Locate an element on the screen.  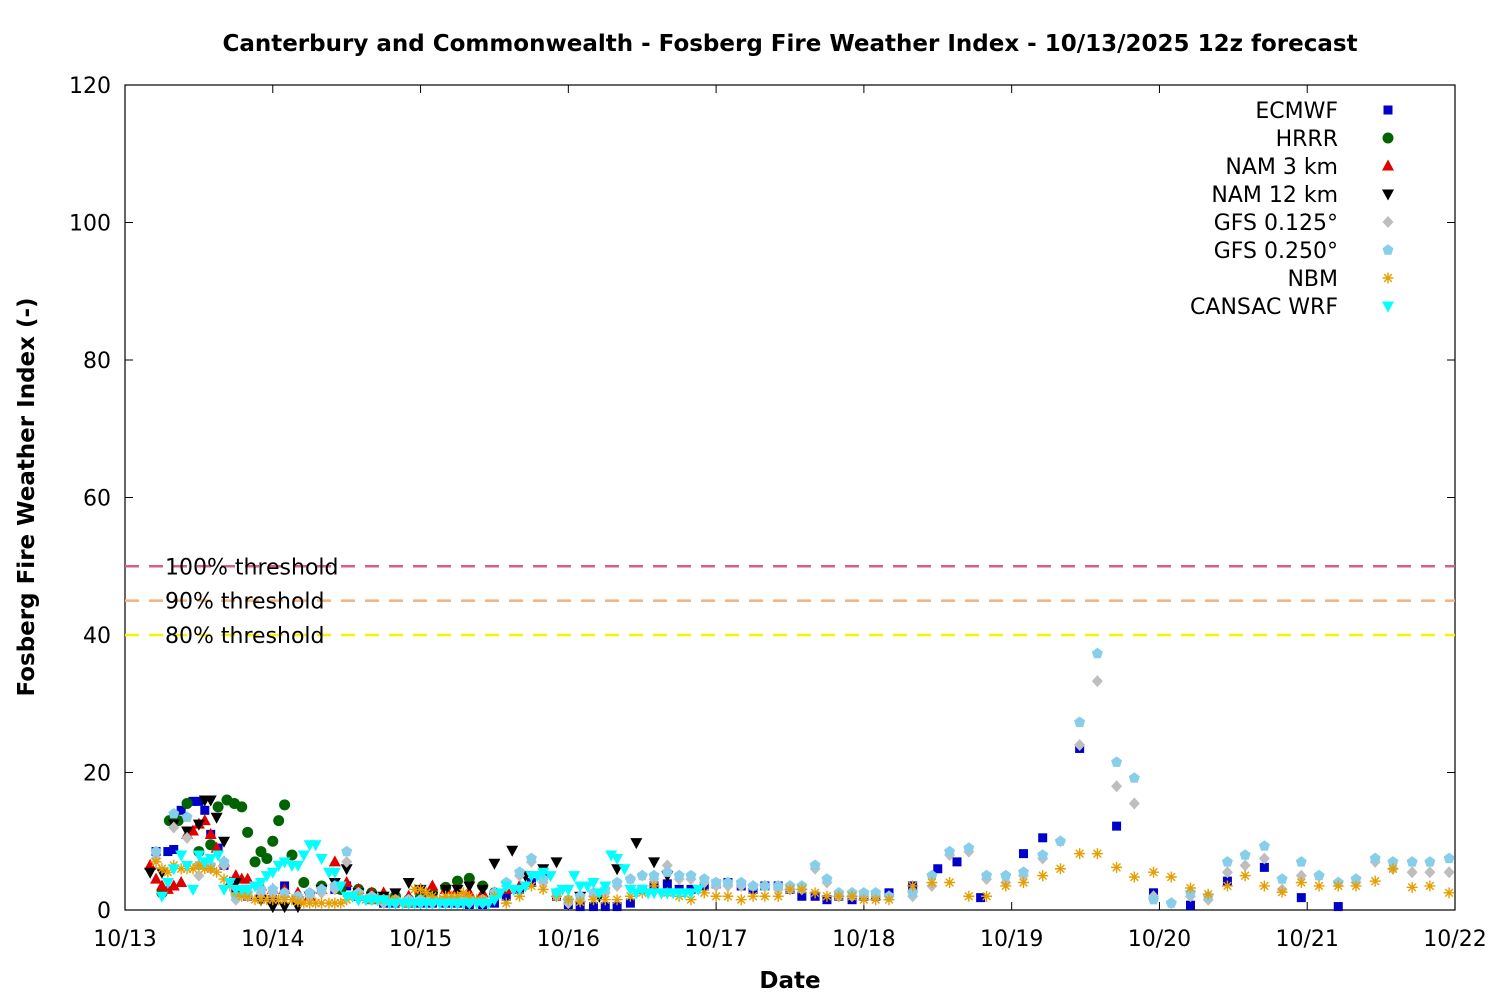
threshold-lines: 100% threshold 90% threshold 80% threshold is located at coordinates (790, 602).